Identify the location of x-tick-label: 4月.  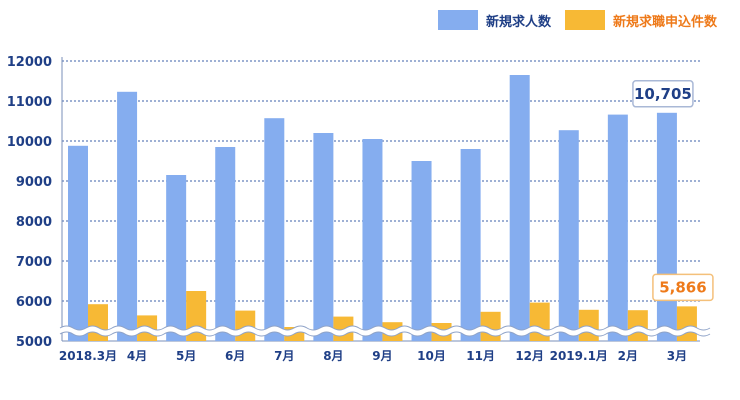
(137, 356).